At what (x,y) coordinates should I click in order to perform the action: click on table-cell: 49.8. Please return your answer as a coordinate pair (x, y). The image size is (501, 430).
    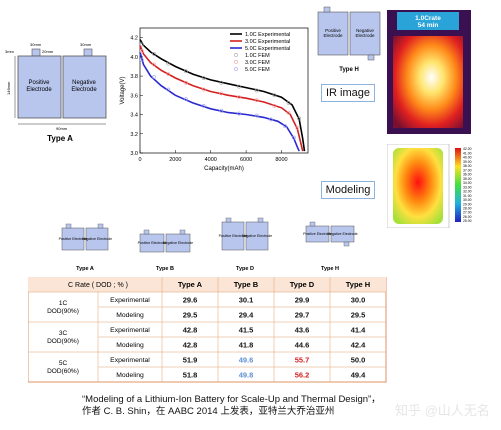
    Looking at the image, I should click on (246, 374).